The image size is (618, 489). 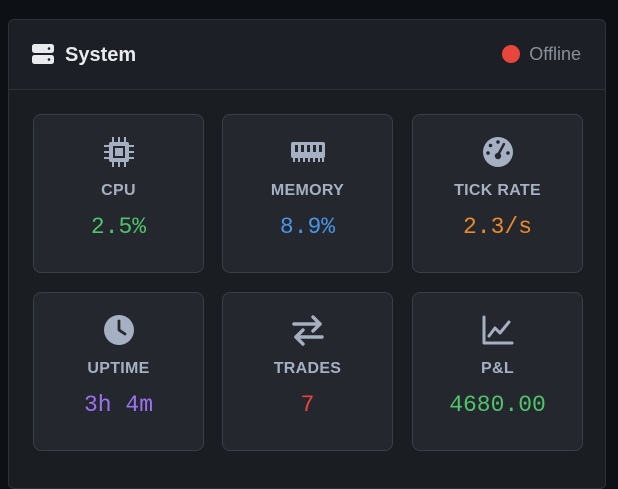 I want to click on memory-icon, so click(x=307, y=152).